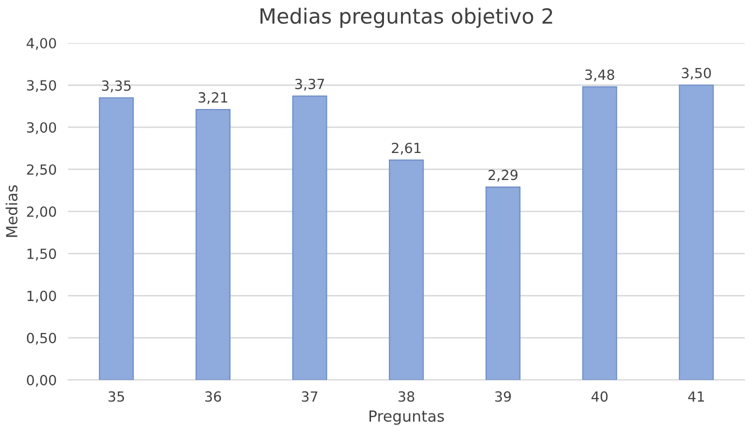  What do you see at coordinates (41, 380) in the screenshot?
I see `y-tick-label: 0,00` at bounding box center [41, 380].